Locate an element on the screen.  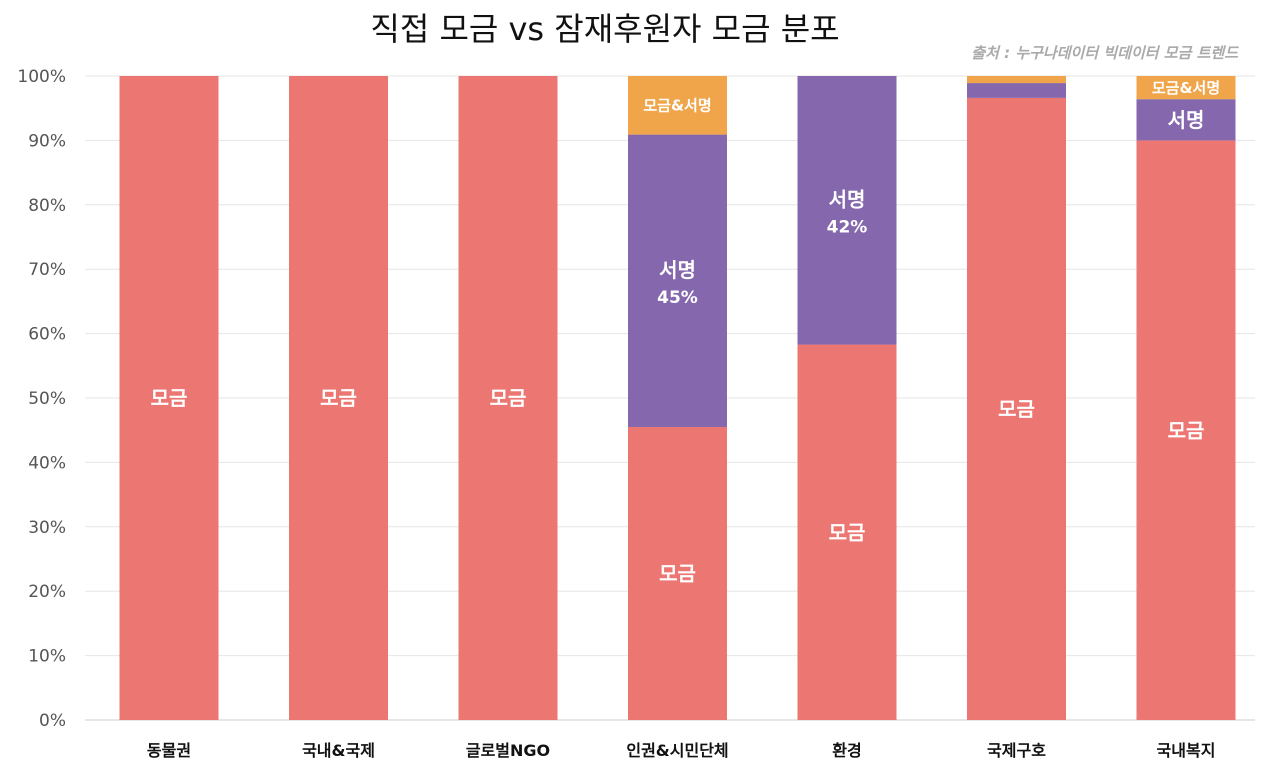
y-tick-label: 10% is located at coordinates (47, 657).